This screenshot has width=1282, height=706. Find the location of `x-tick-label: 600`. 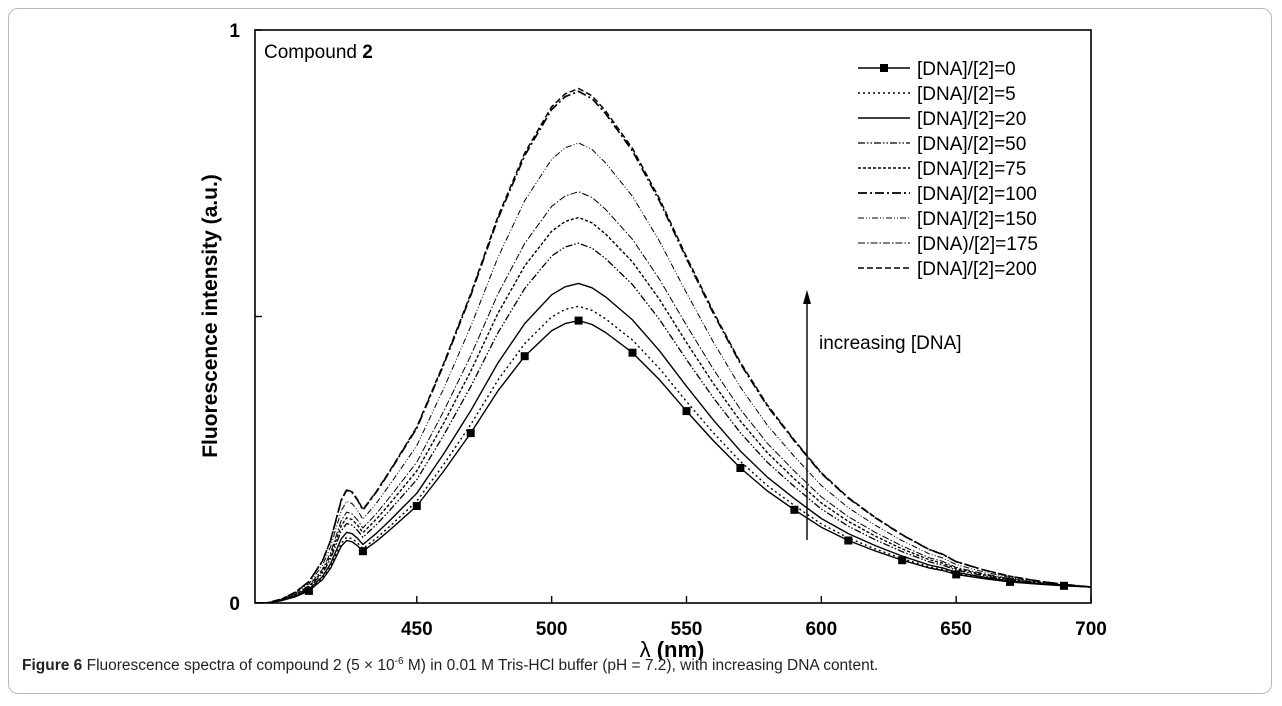

x-tick-label: 600 is located at coordinates (821, 629).